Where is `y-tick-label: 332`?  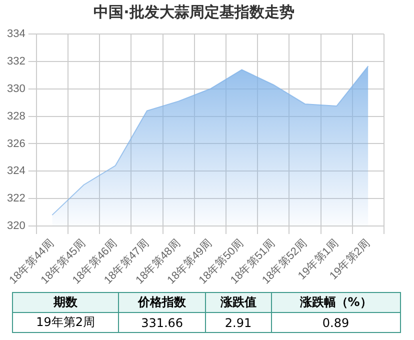 y-tick-label: 332 is located at coordinates (16, 61).